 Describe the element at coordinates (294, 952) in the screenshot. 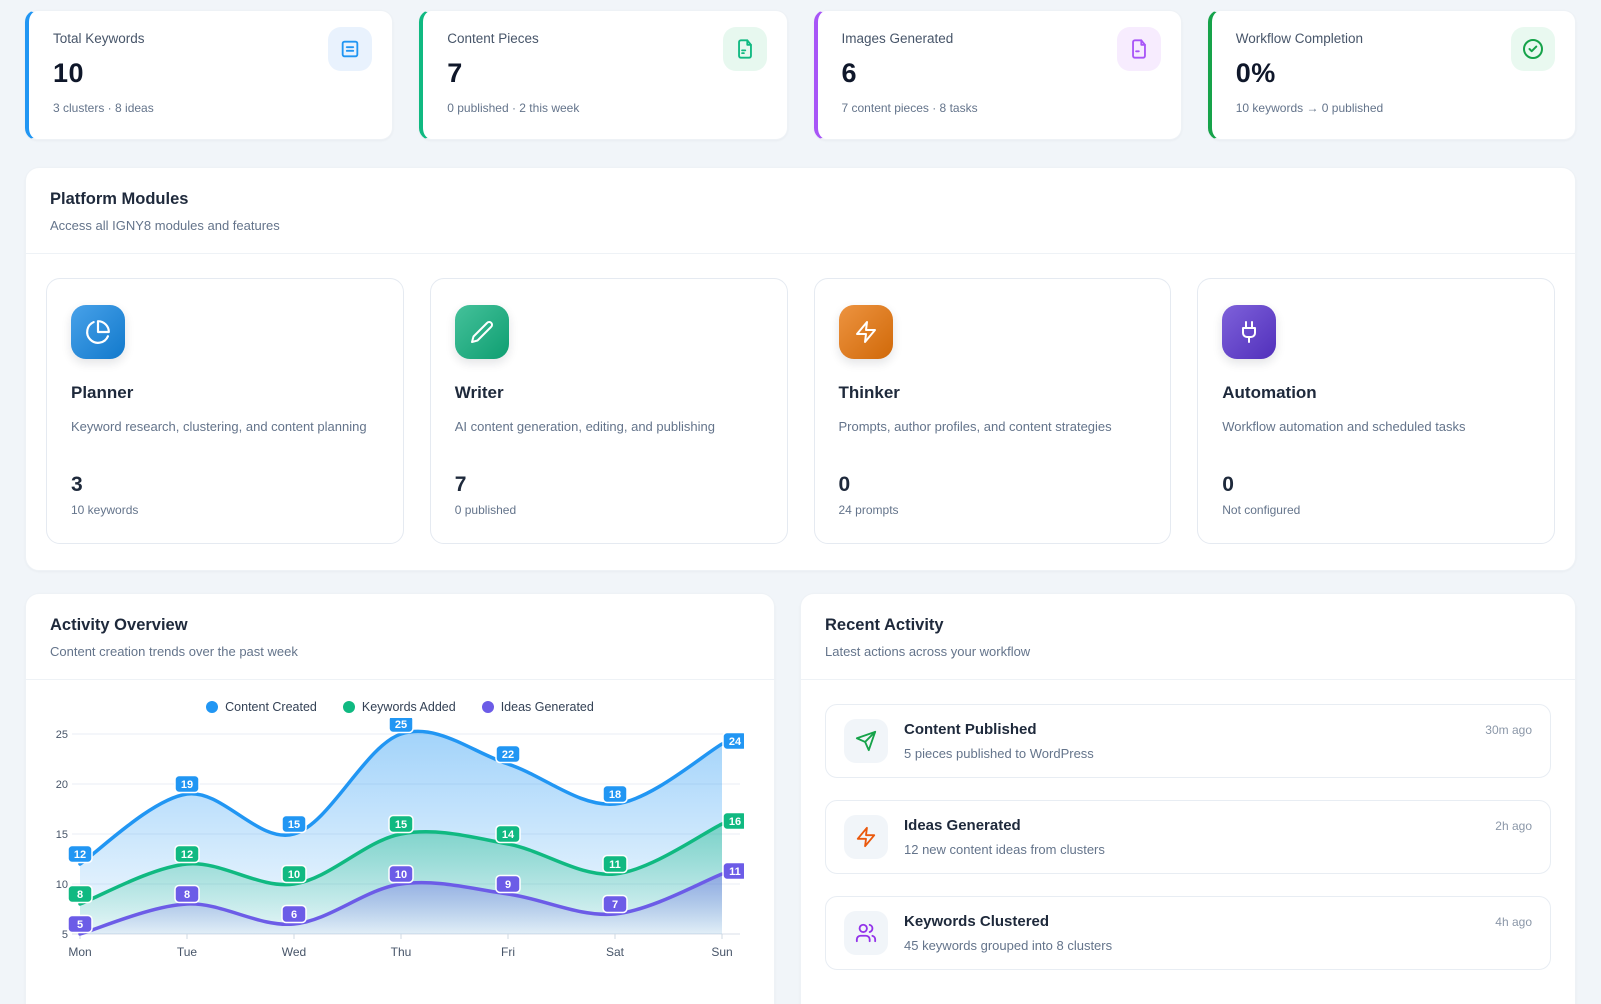

I see `svg-text: Wed` at that location.